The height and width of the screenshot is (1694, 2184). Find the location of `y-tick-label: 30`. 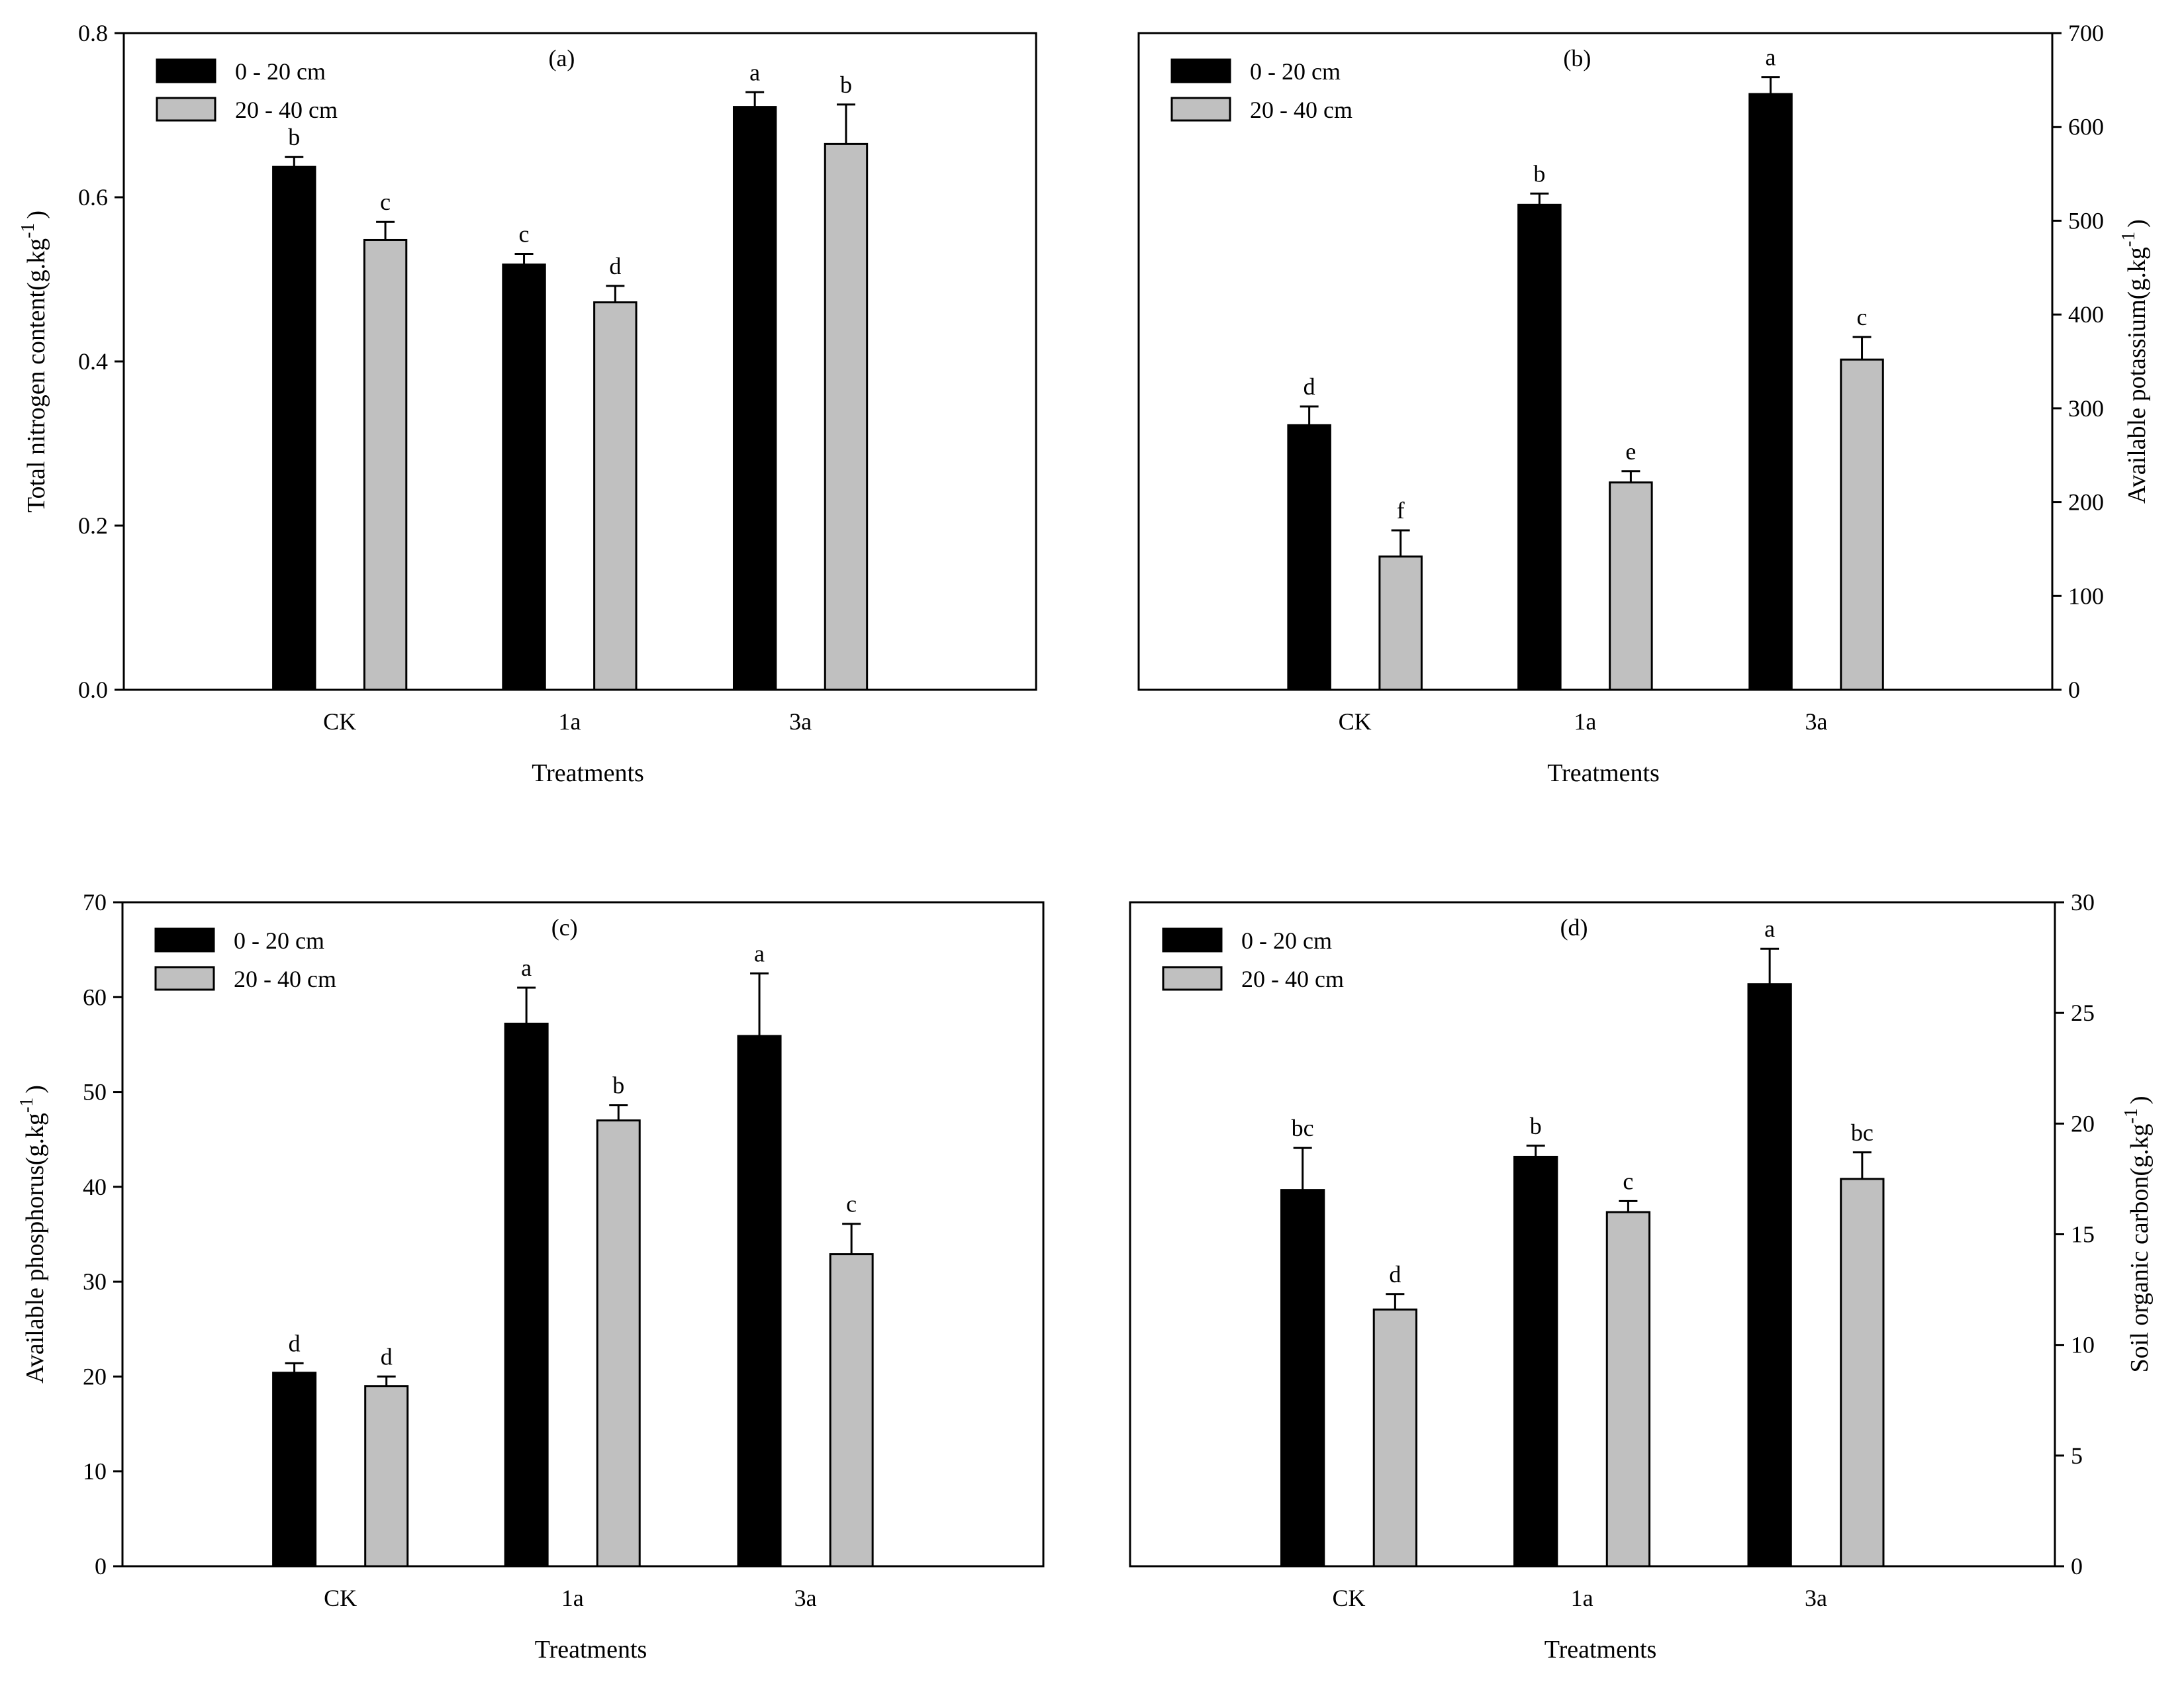

y-tick-label: 30 is located at coordinates (2083, 902).